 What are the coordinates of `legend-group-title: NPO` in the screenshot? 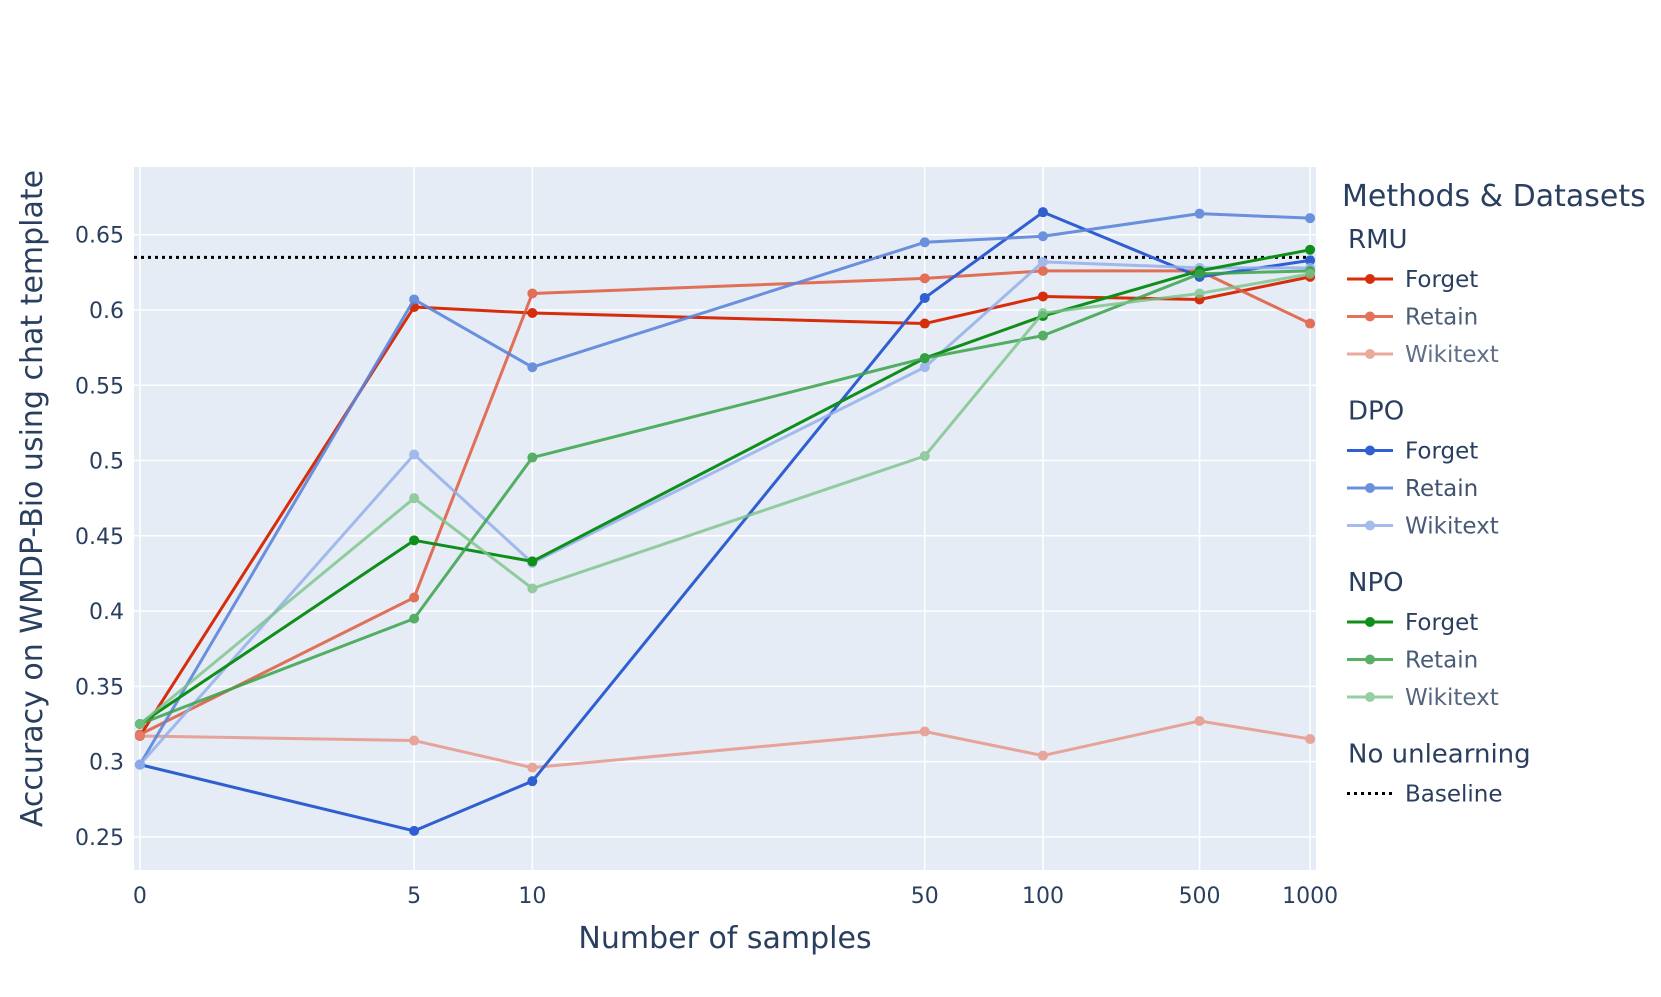 It's located at (1376, 583).